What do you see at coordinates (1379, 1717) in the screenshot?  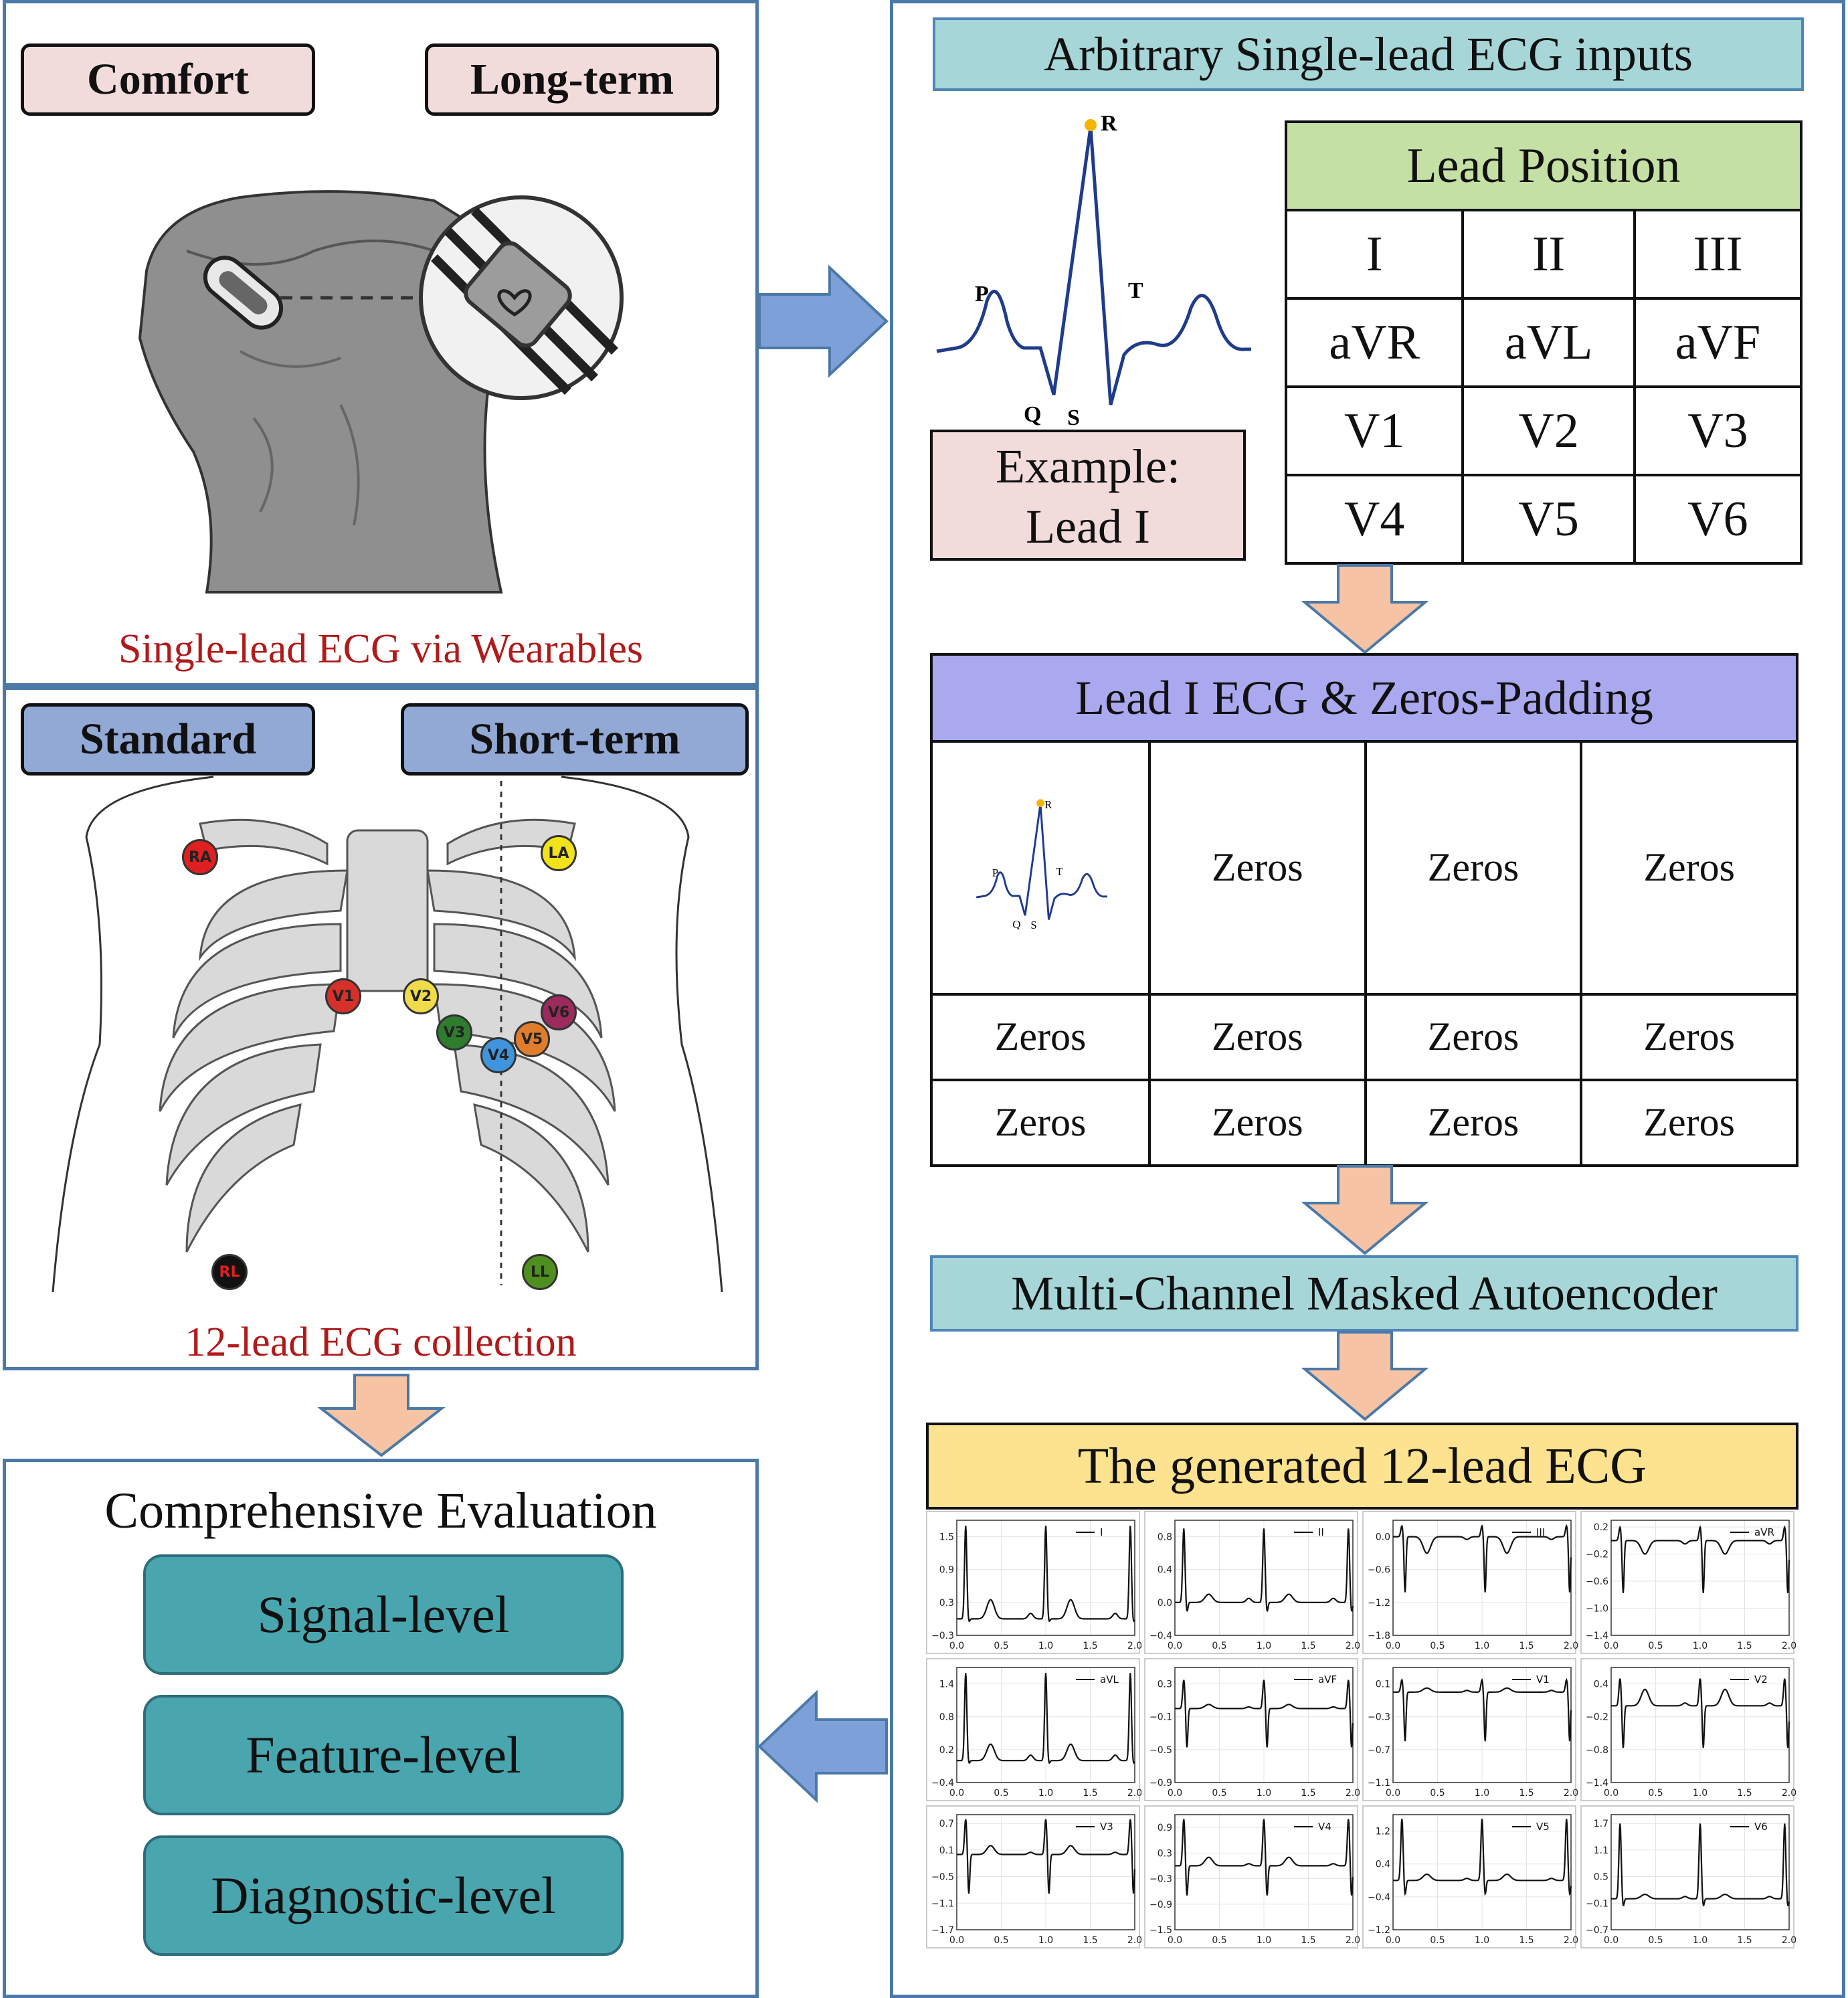 I see `y-tick-label: −0.3` at bounding box center [1379, 1717].